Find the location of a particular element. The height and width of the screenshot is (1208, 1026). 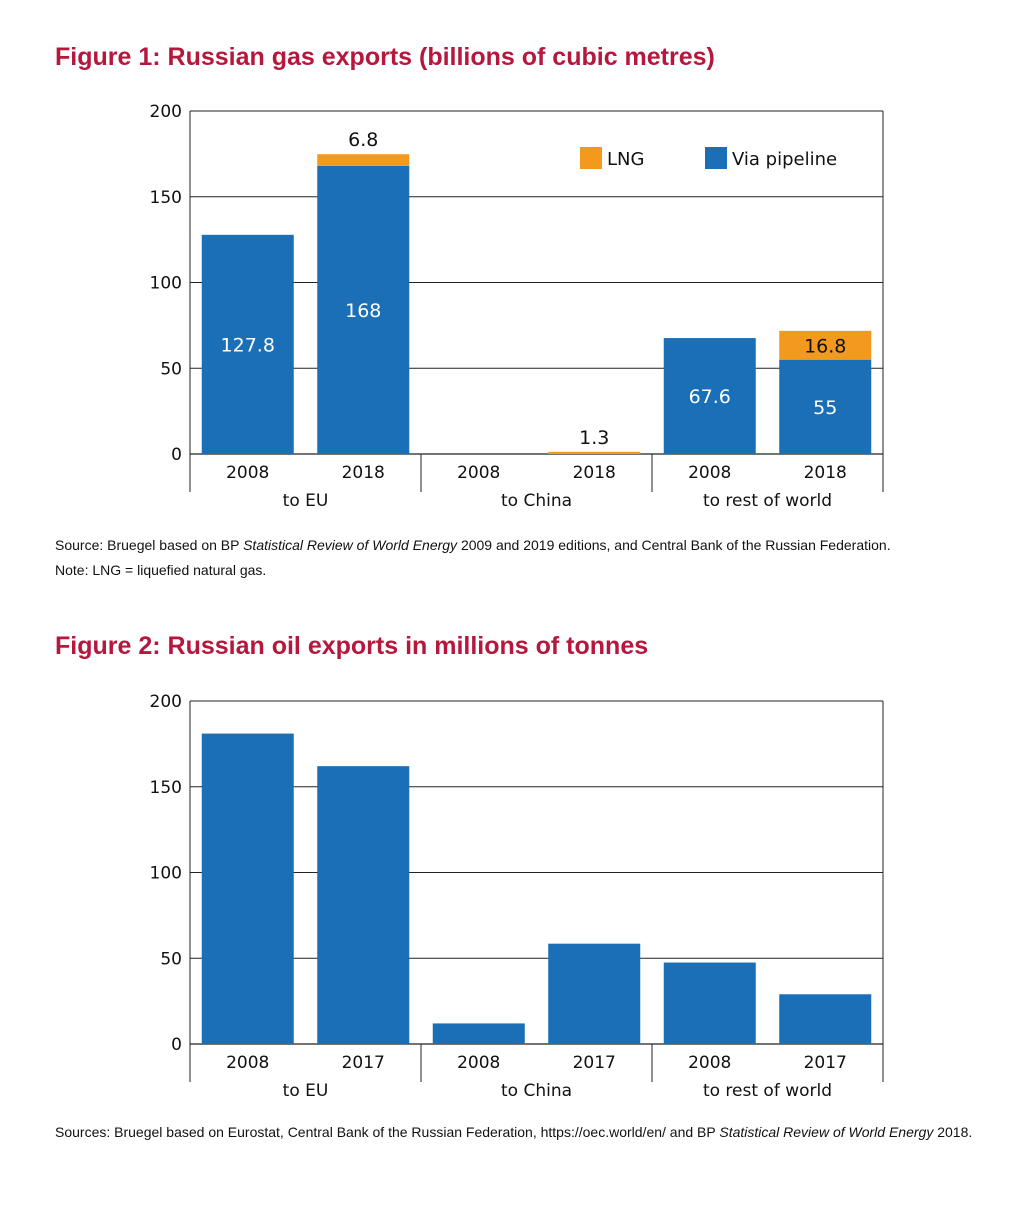

figure-2-source-italic: Statistical Review of World Energy is located at coordinates (826, 1132).